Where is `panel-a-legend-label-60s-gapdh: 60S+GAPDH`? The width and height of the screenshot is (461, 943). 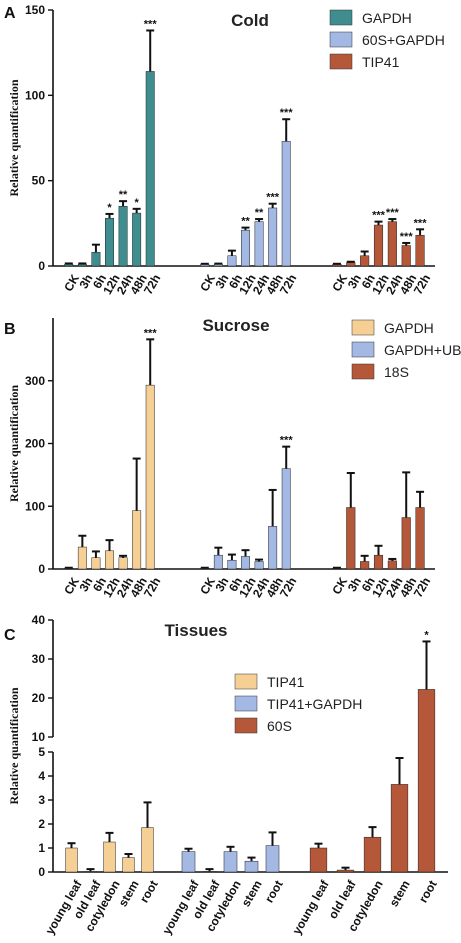
panel-a-legend-label-60s-gapdh: 60S+GAPDH is located at coordinates (403, 40).